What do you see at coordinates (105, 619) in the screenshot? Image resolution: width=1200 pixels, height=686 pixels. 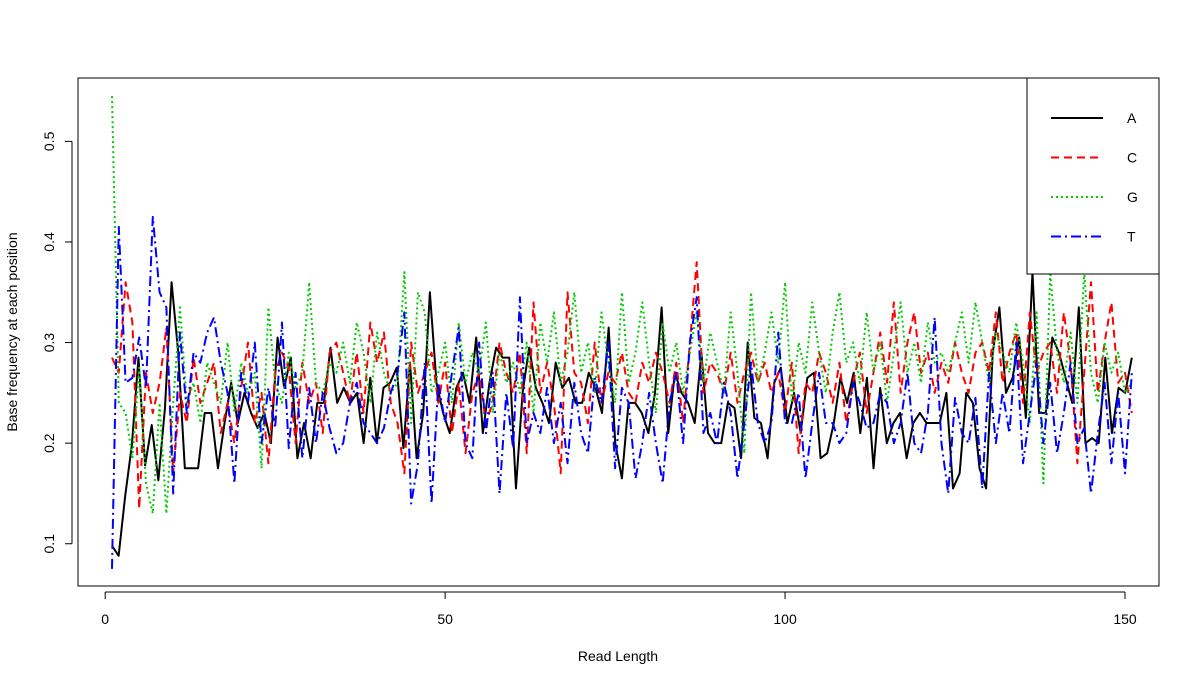 I see `x-tick-label: 0` at bounding box center [105, 619].